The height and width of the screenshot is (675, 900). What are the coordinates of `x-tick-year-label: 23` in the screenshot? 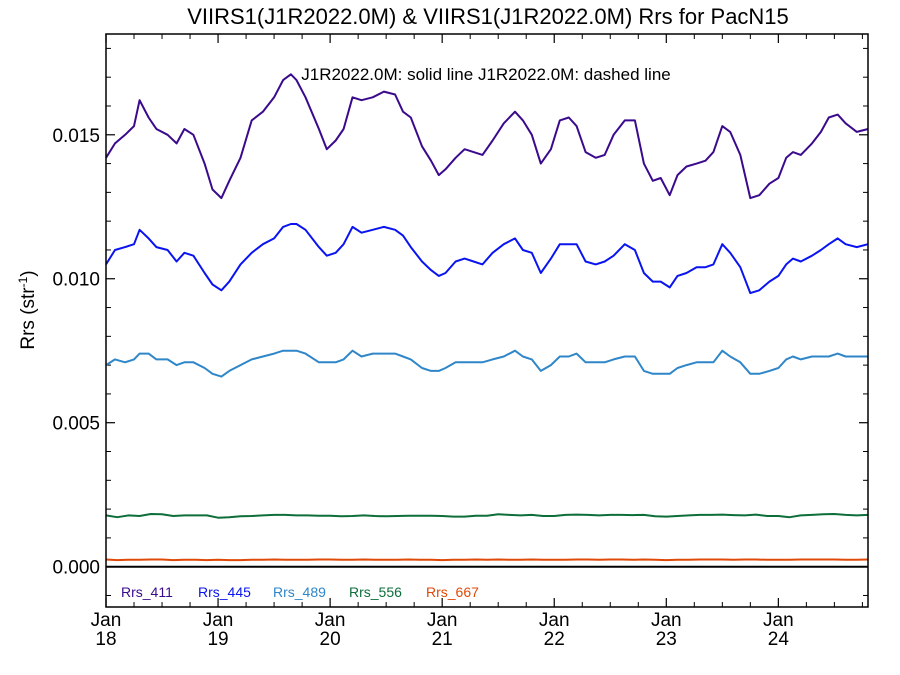 It's located at (666, 639).